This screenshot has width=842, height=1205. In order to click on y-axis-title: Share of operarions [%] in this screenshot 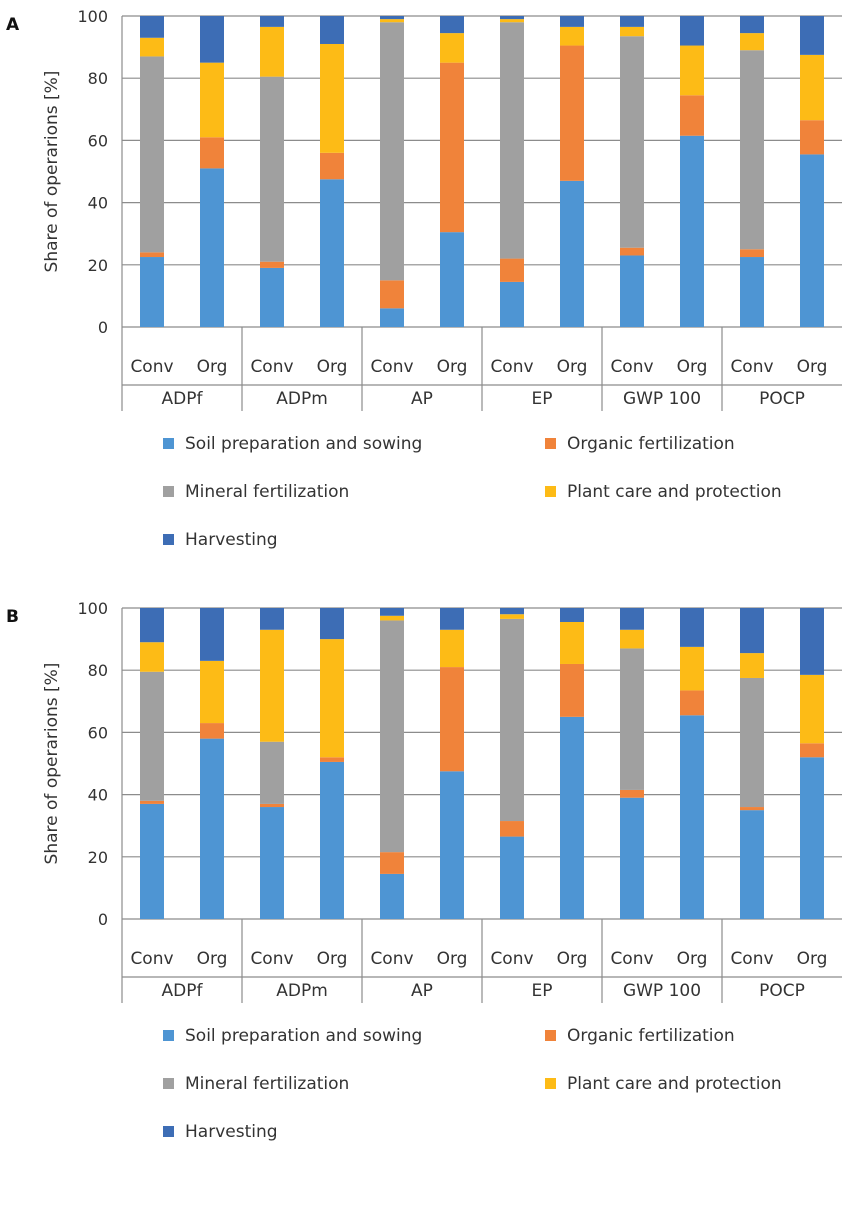, I will do `click(52, 172)`.